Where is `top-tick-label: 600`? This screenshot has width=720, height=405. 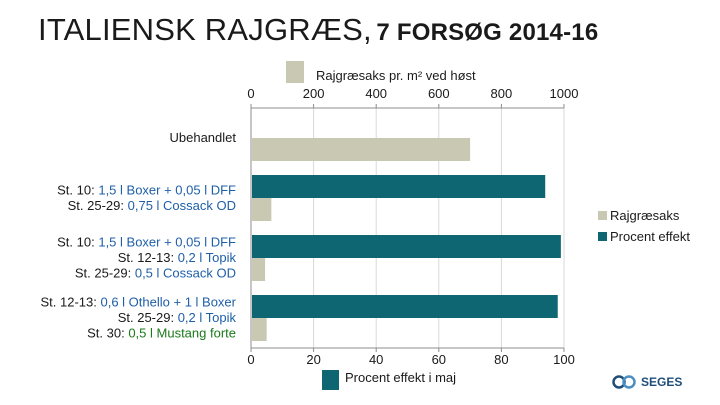
top-tick-label: 600 is located at coordinates (439, 93).